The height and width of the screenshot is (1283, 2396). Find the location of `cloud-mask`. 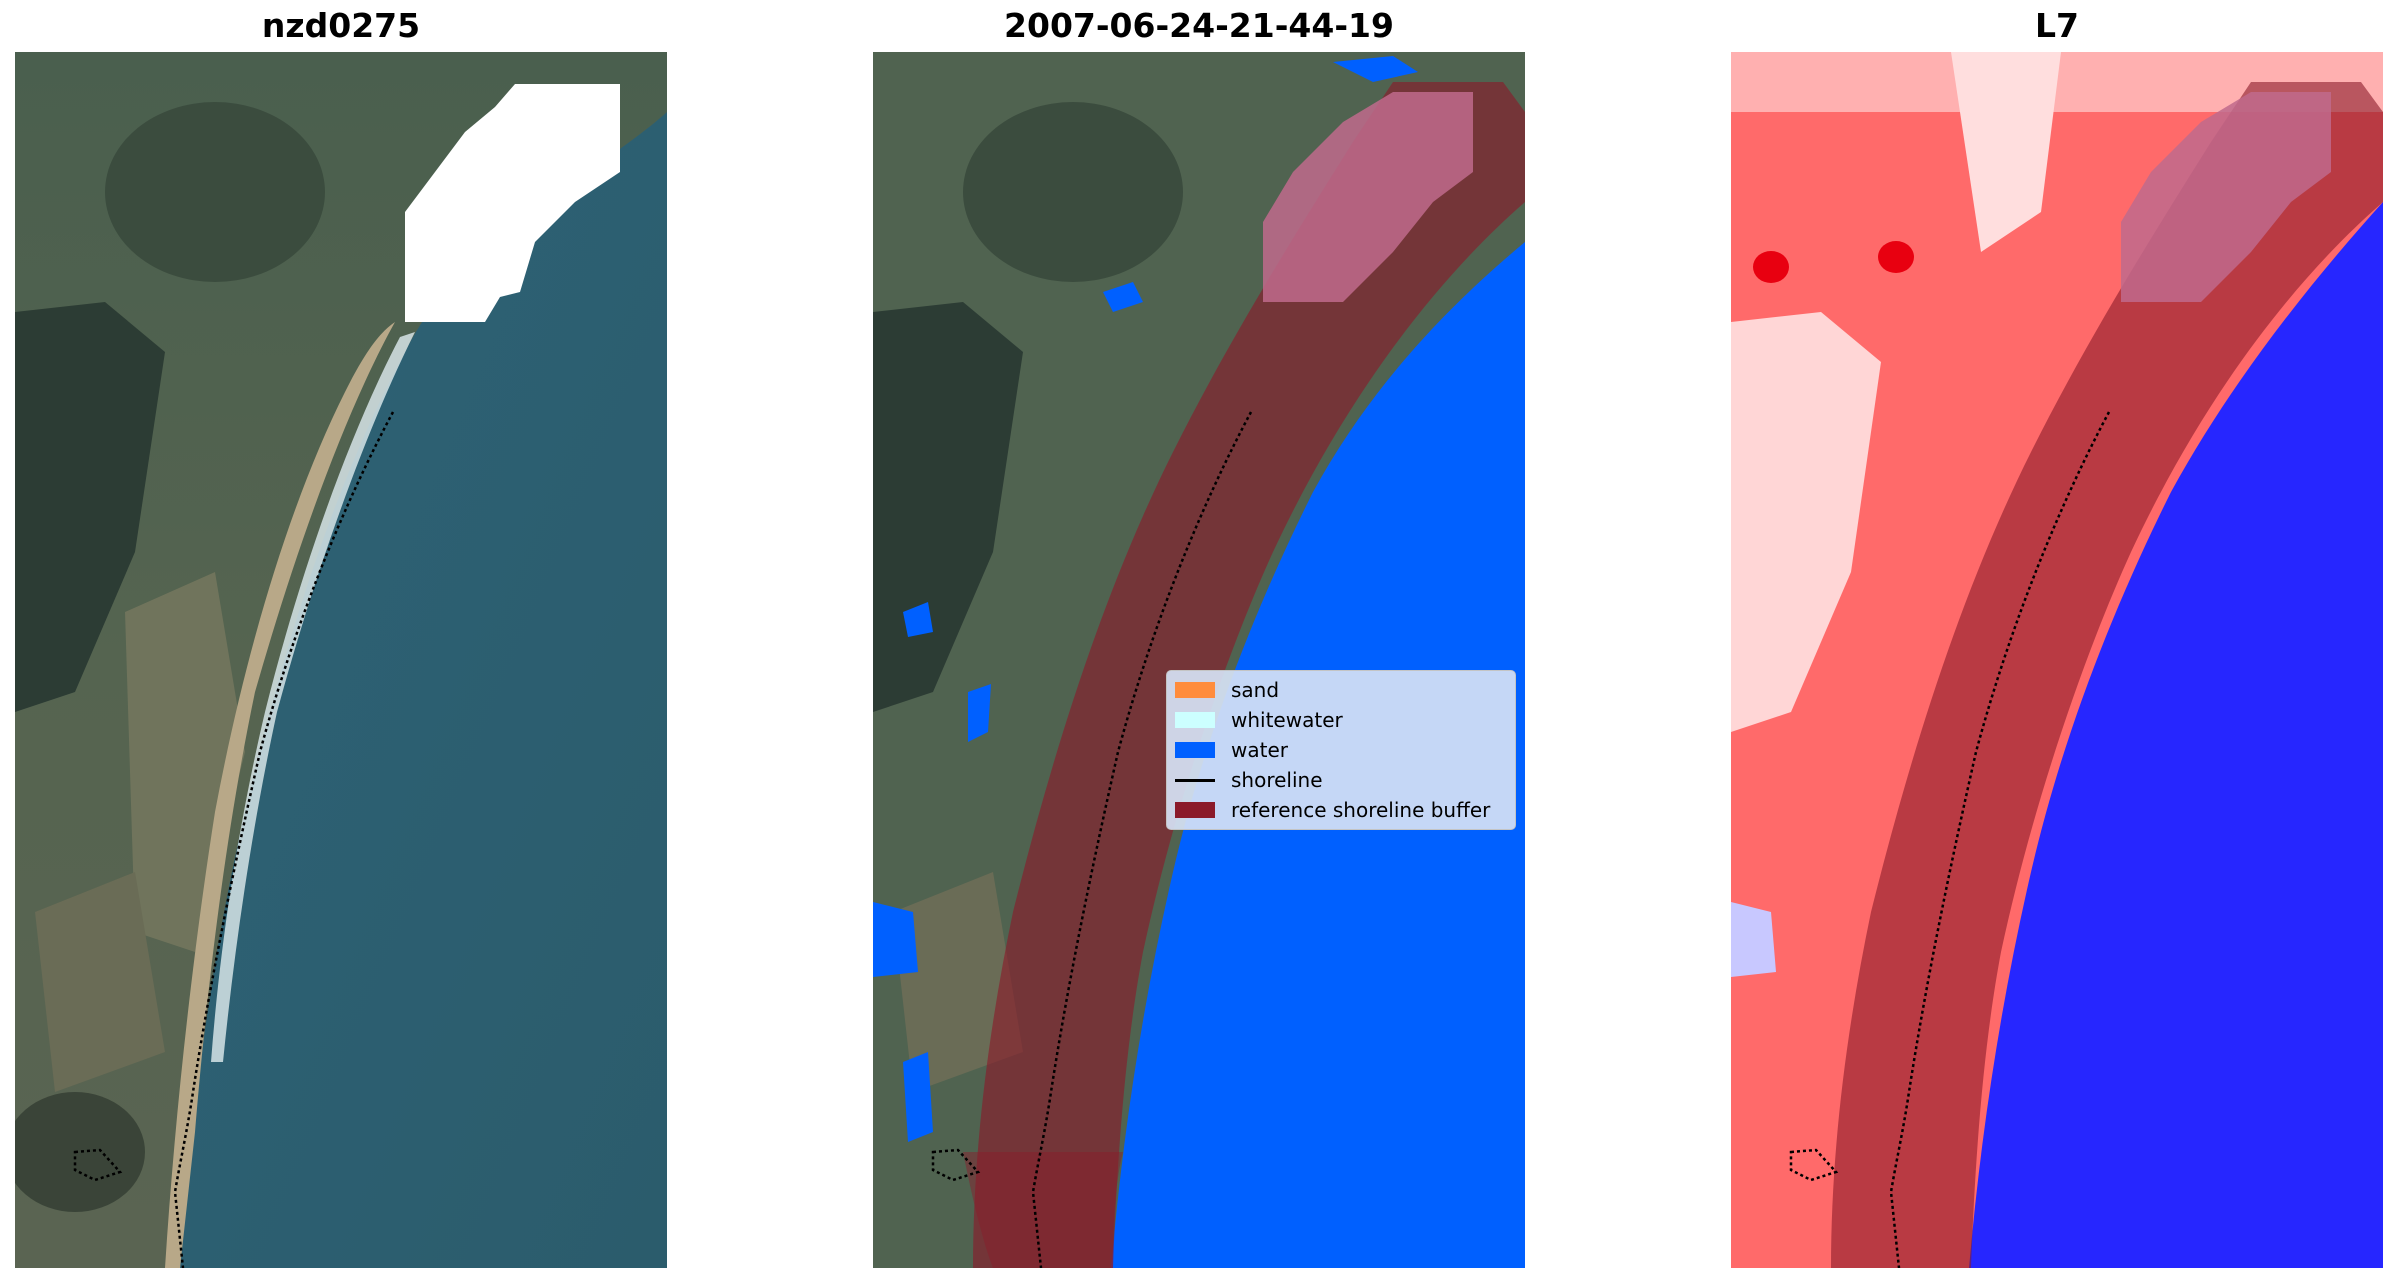

cloud-mask is located at coordinates (512, 203).